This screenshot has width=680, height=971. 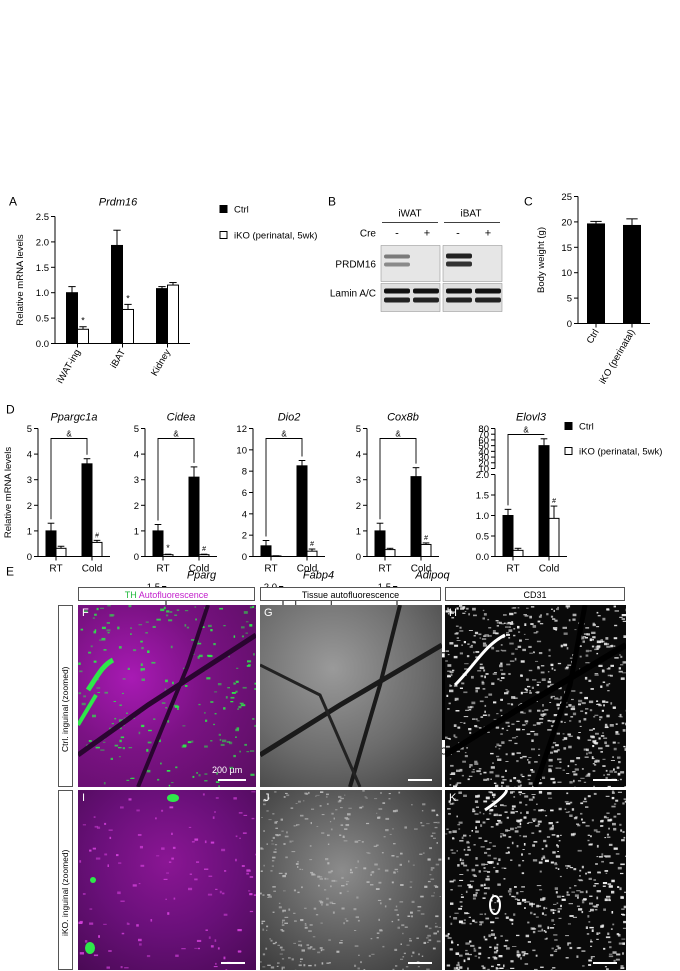 I want to click on micro-j-specks, so click(x=351, y=880).